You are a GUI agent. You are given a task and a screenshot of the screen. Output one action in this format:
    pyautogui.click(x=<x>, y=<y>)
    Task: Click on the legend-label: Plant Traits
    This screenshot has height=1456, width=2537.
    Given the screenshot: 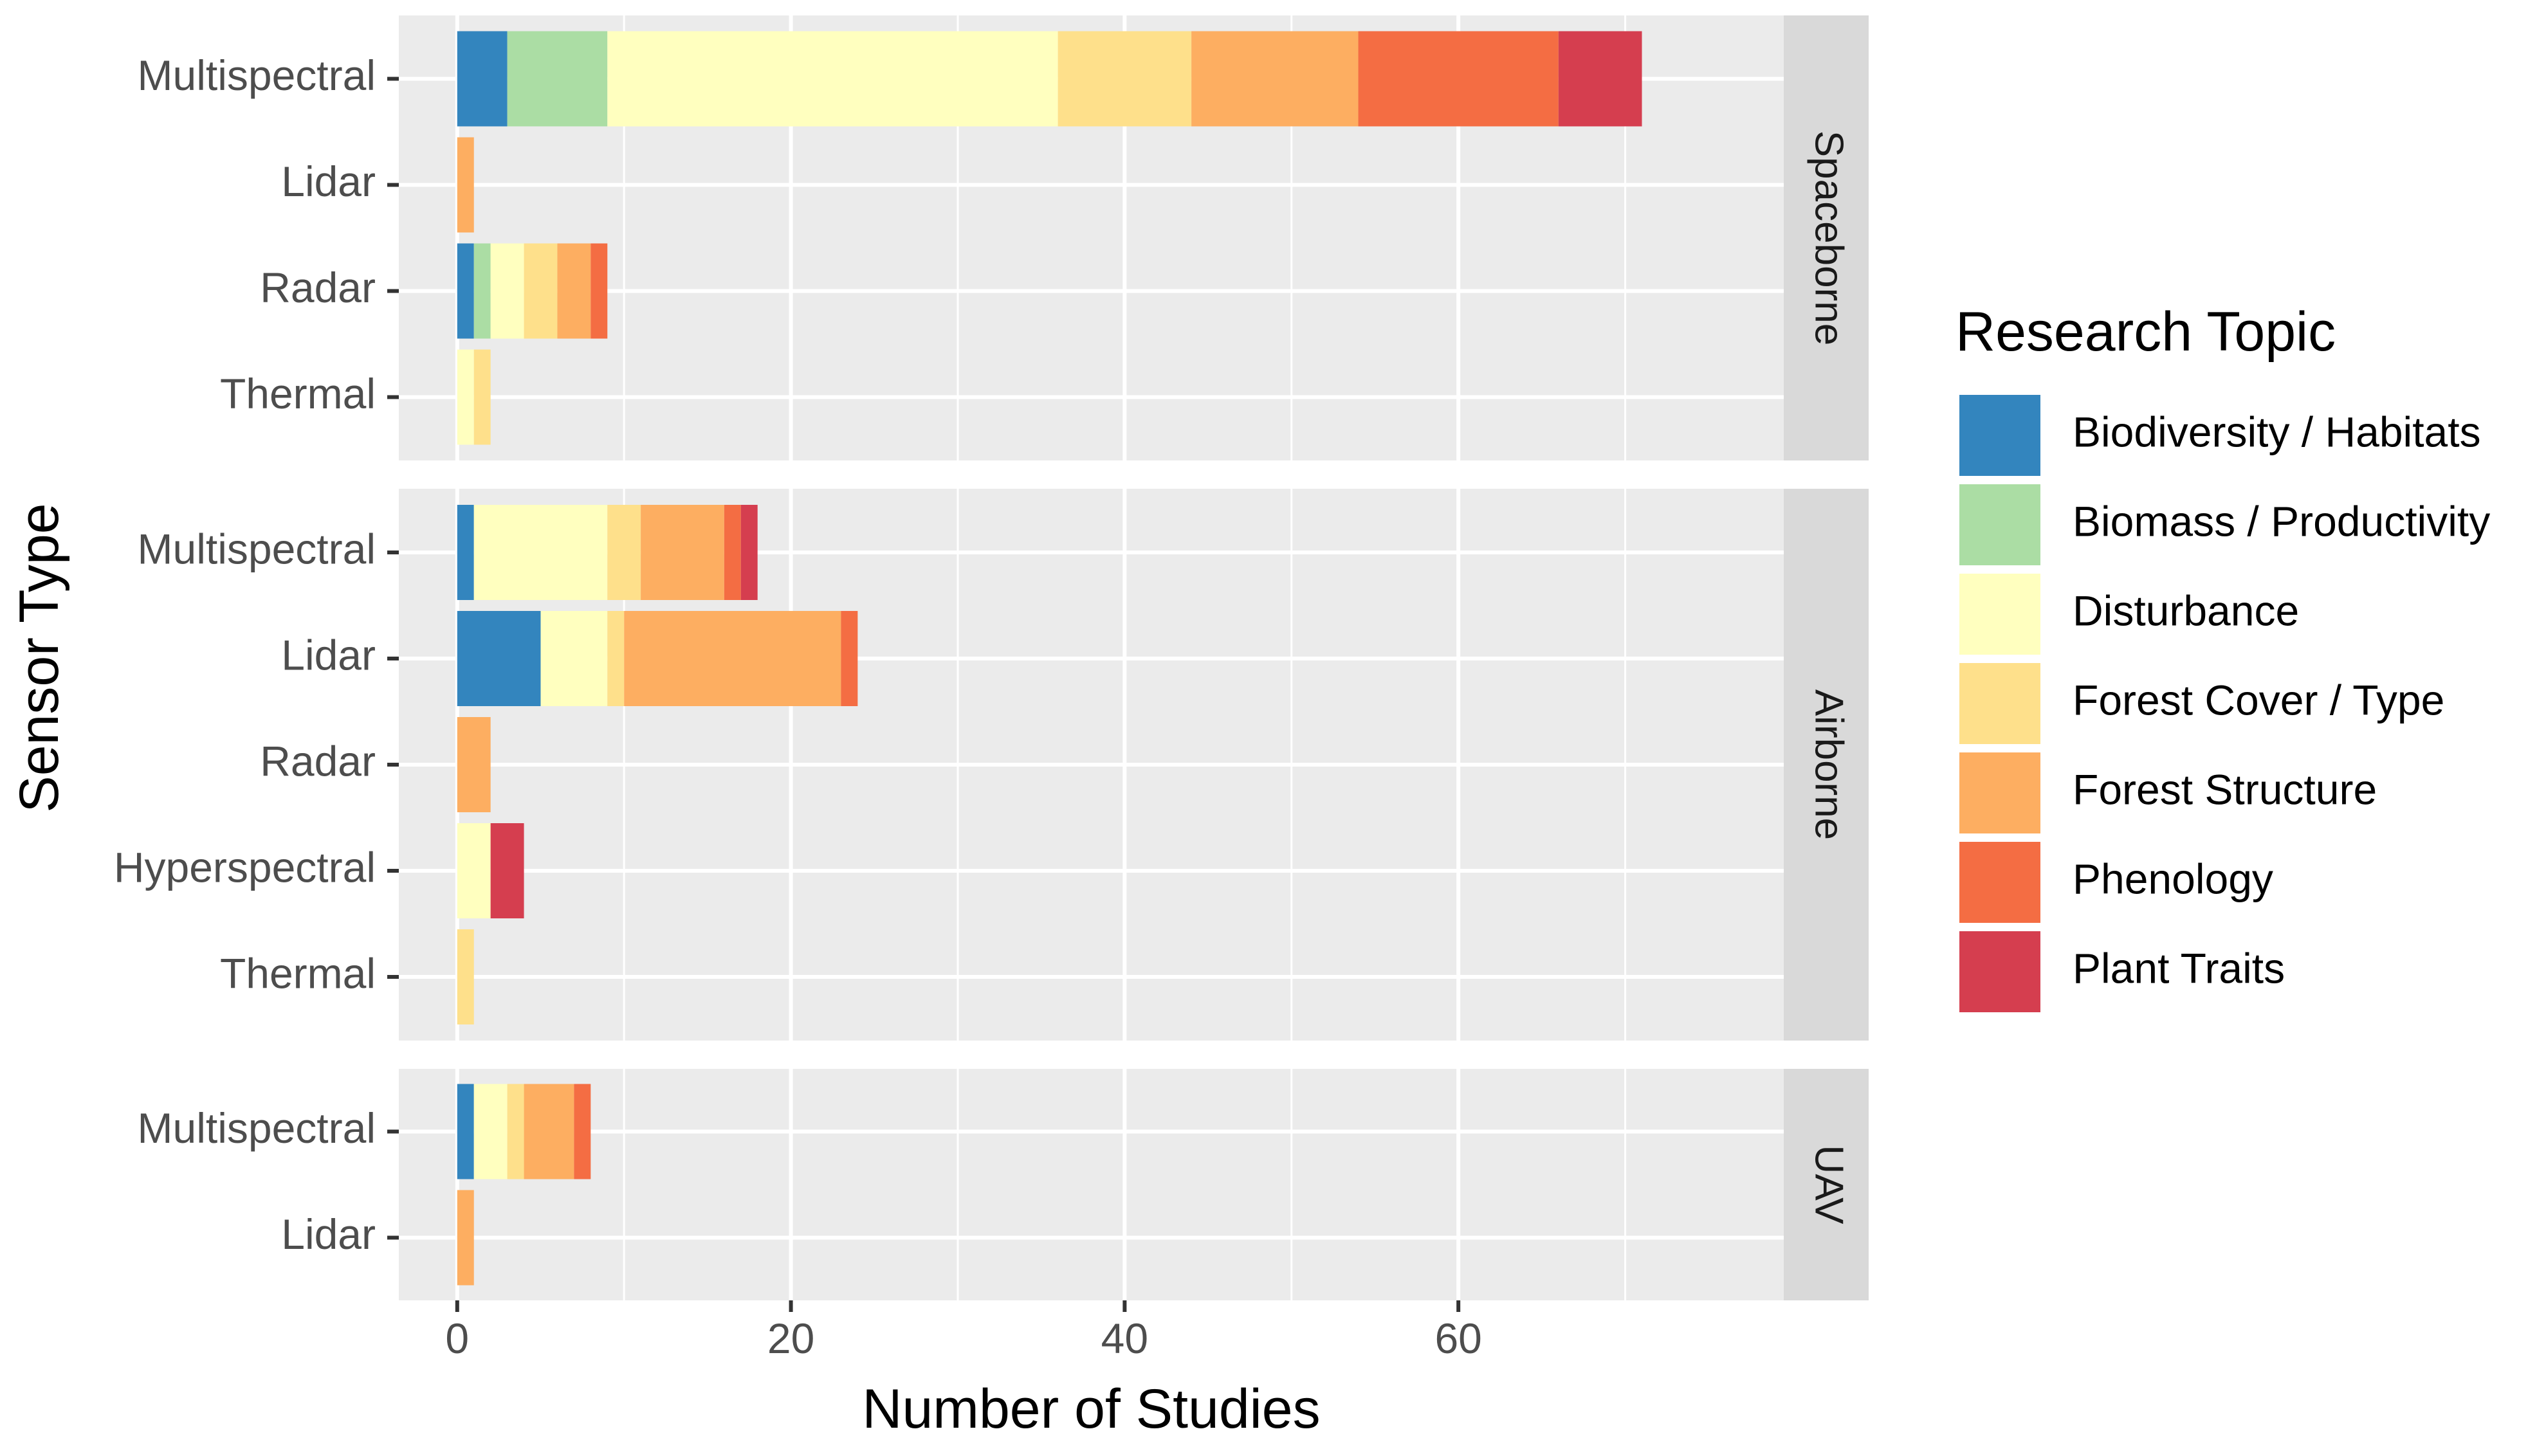 What is the action you would take?
    pyautogui.click(x=2179, y=968)
    